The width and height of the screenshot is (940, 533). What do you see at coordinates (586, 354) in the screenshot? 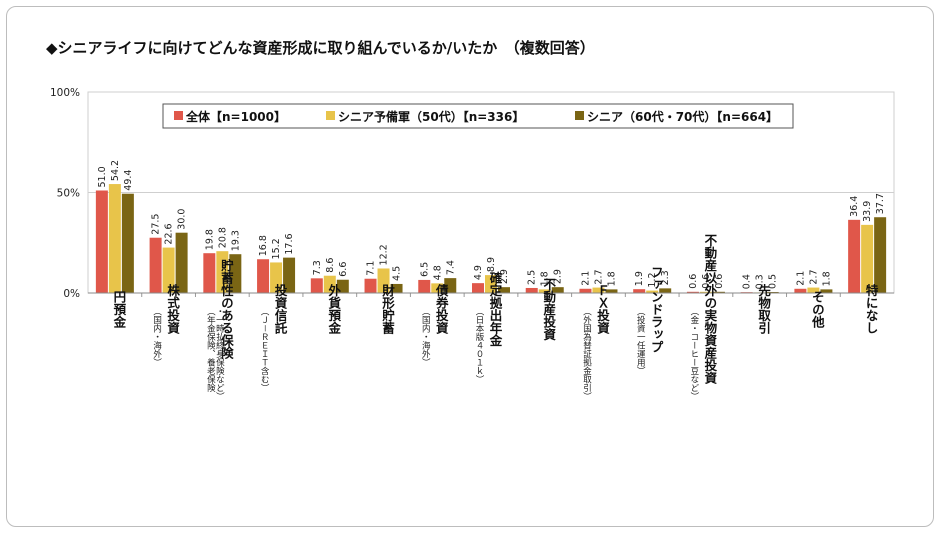
I see `x-tick-sublabel: （外国為替証拠金取引）` at bounding box center [586, 354].